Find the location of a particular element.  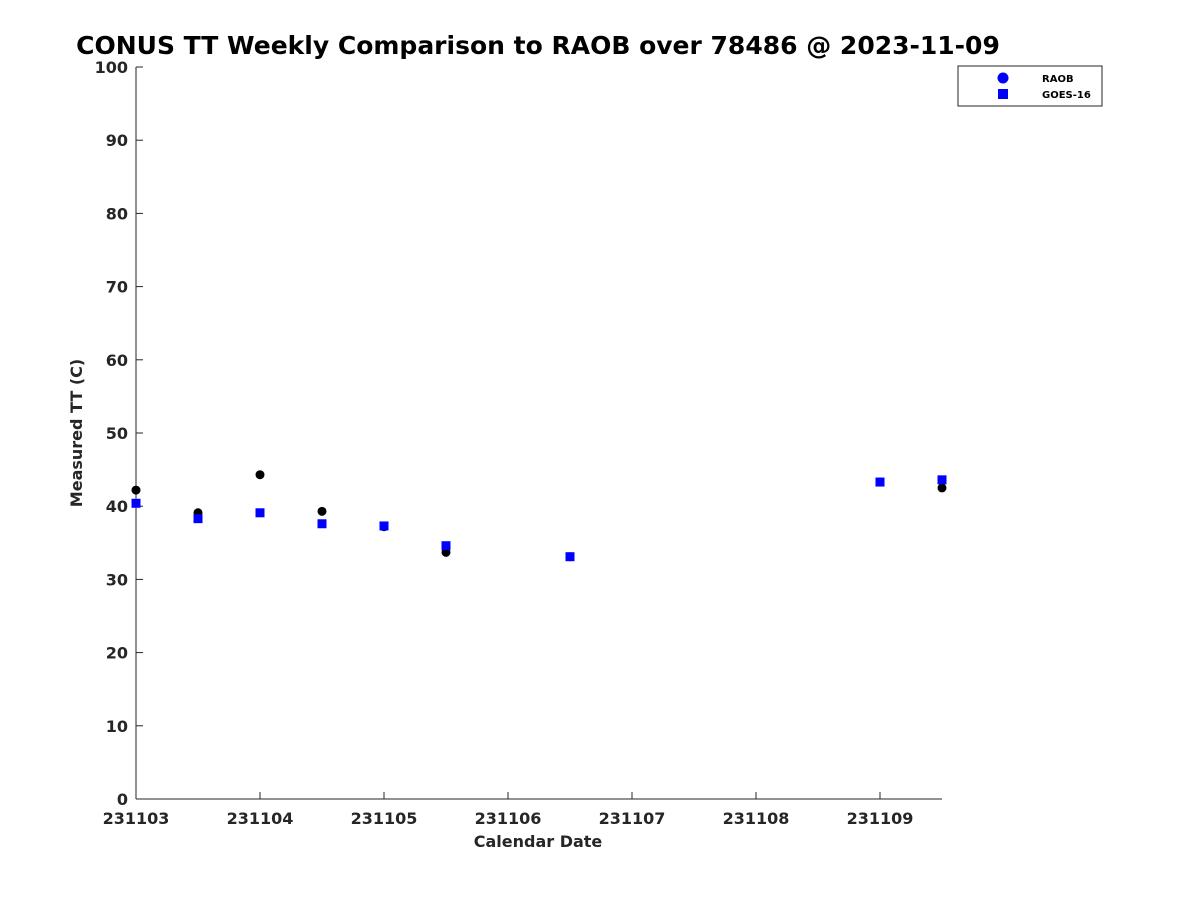

y-tick-label: 20 is located at coordinates (117, 653).